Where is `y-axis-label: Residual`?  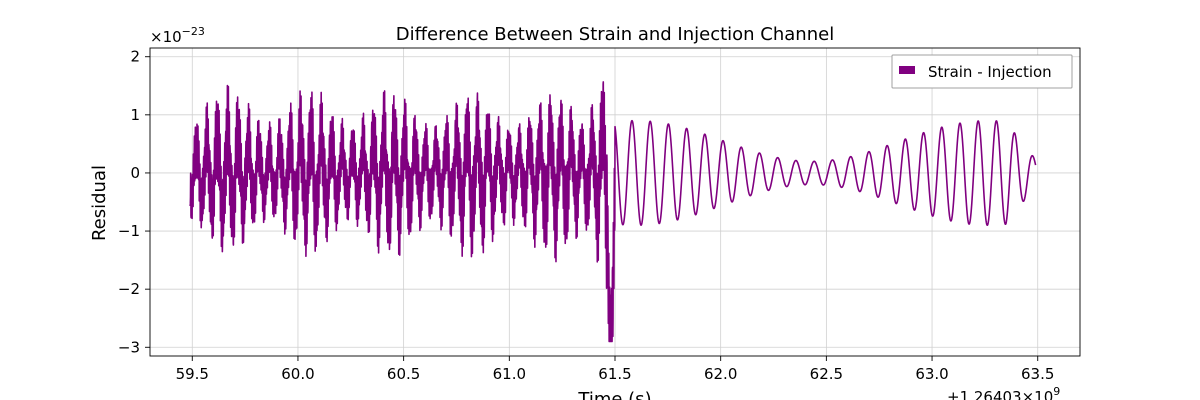 y-axis-label: Residual is located at coordinates (99, 203).